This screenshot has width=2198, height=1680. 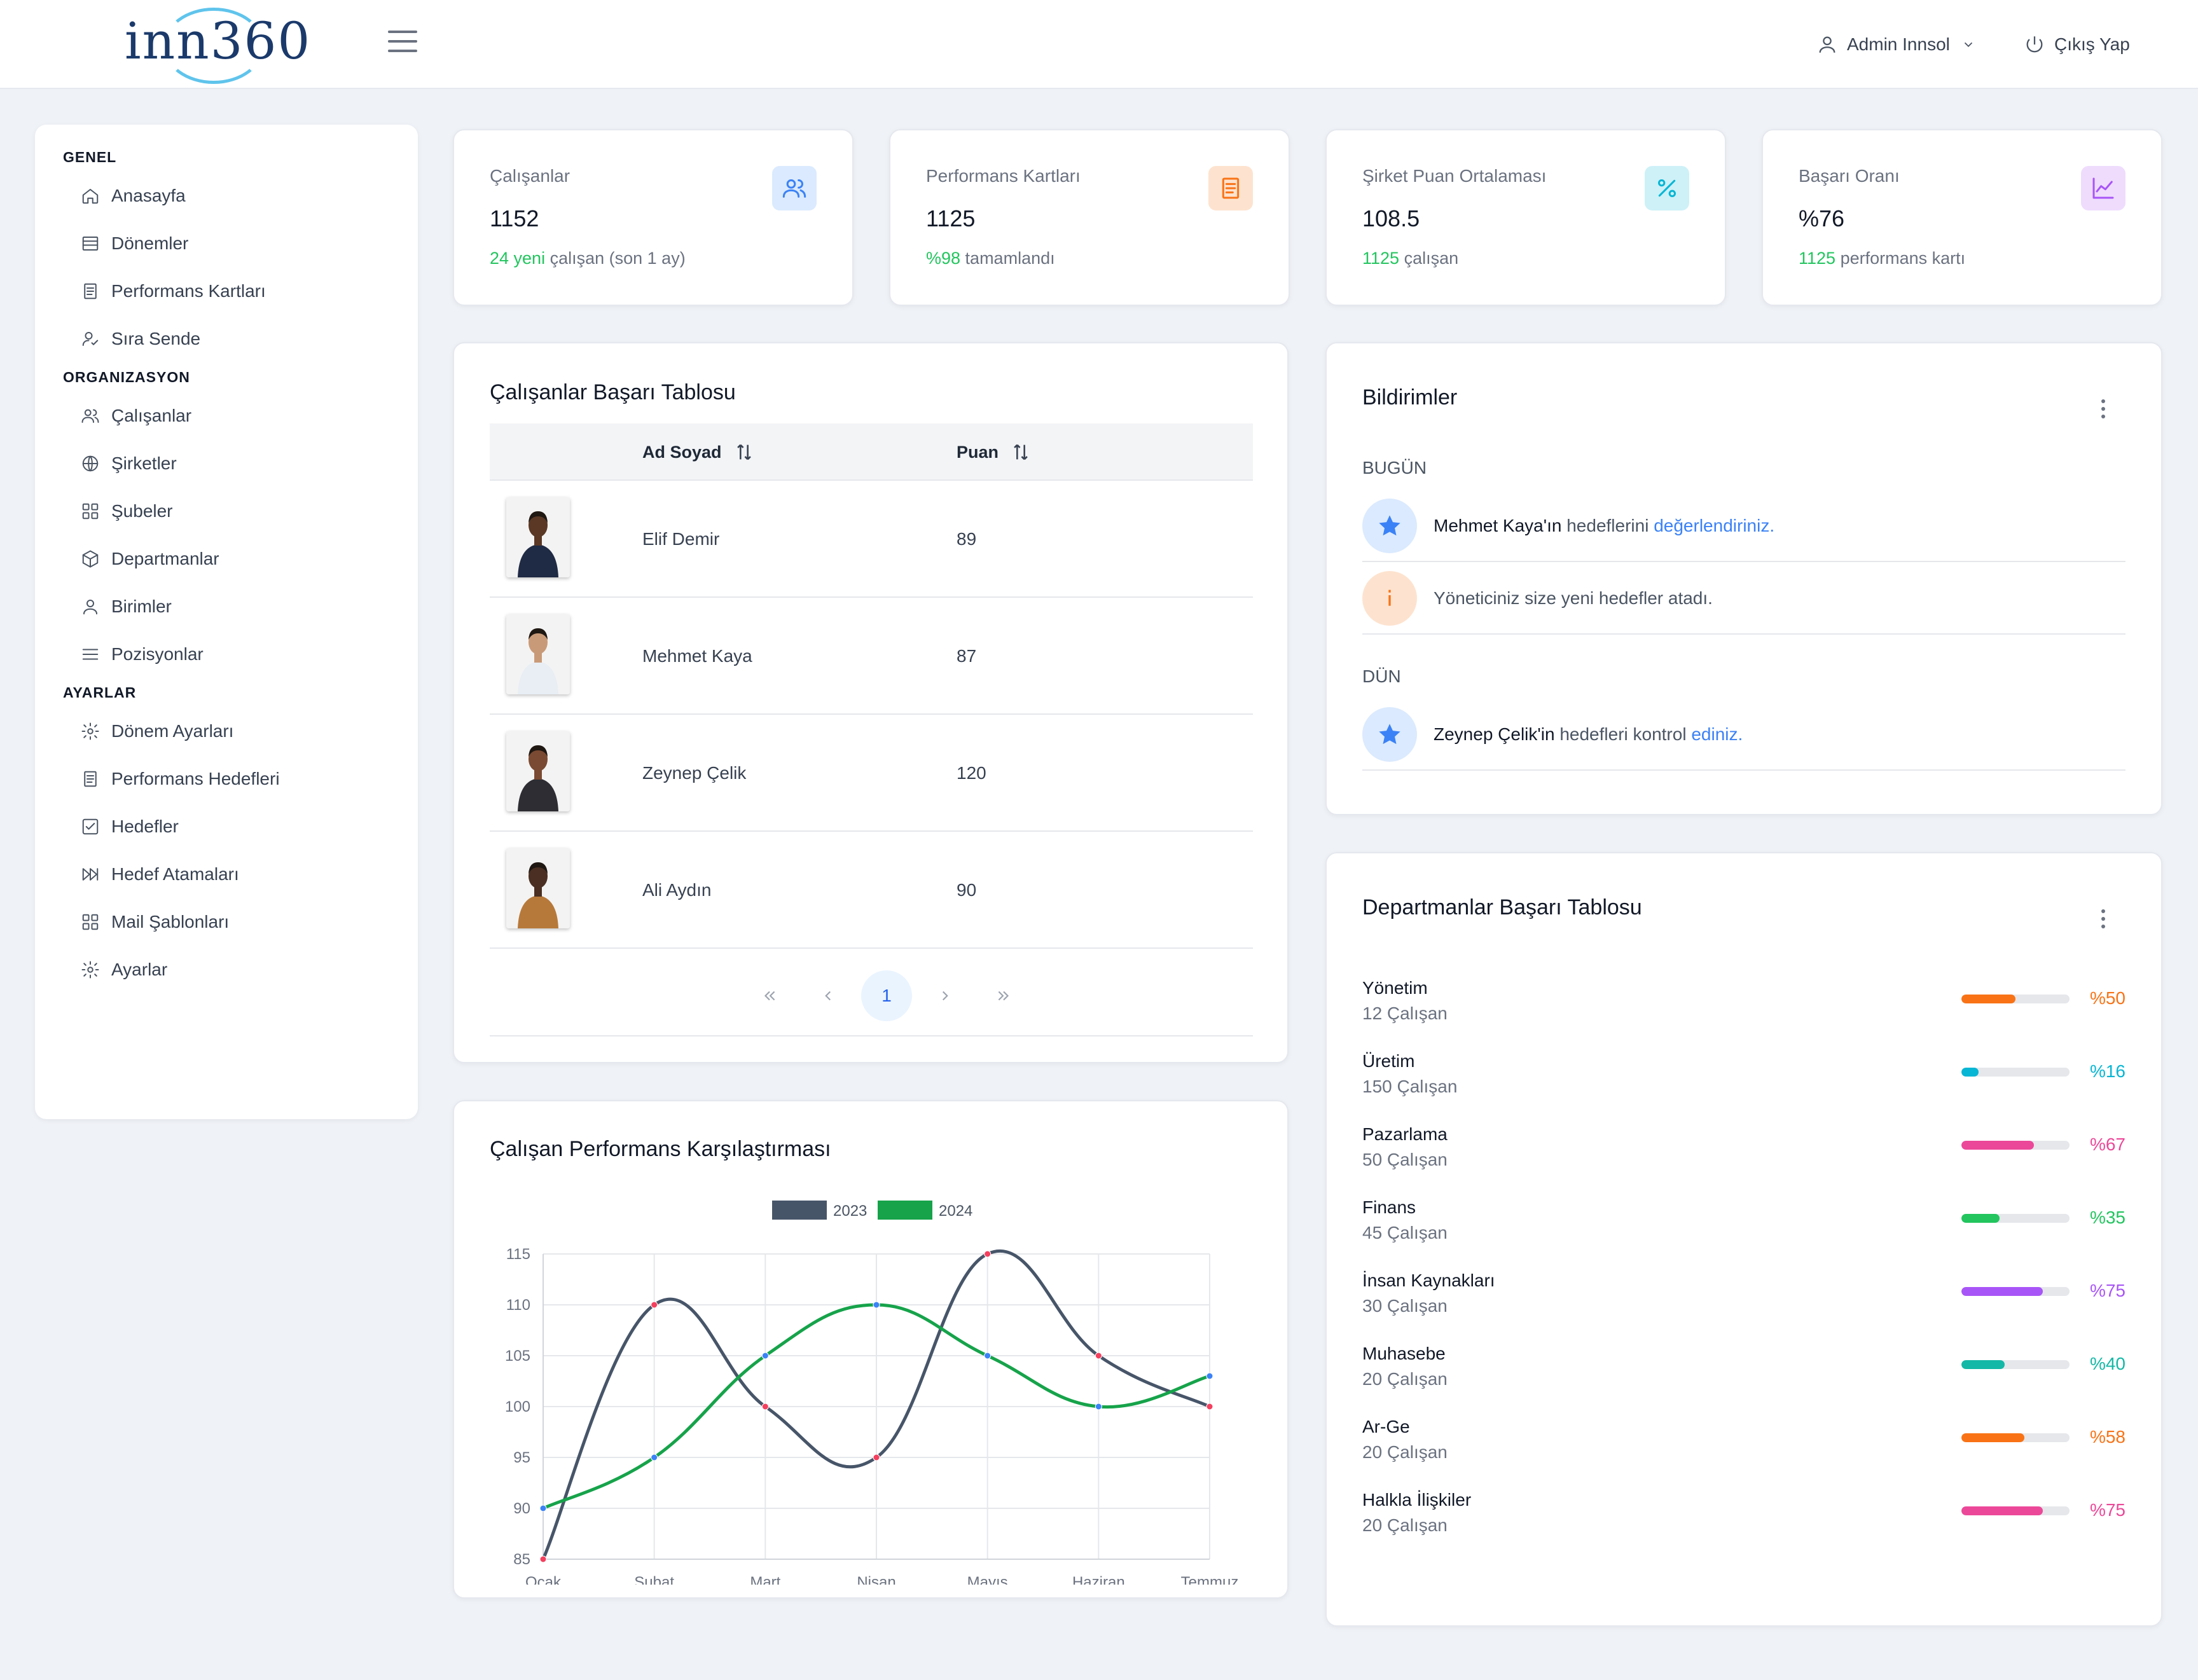 I want to click on notification-link: ediniz., so click(x=1717, y=734).